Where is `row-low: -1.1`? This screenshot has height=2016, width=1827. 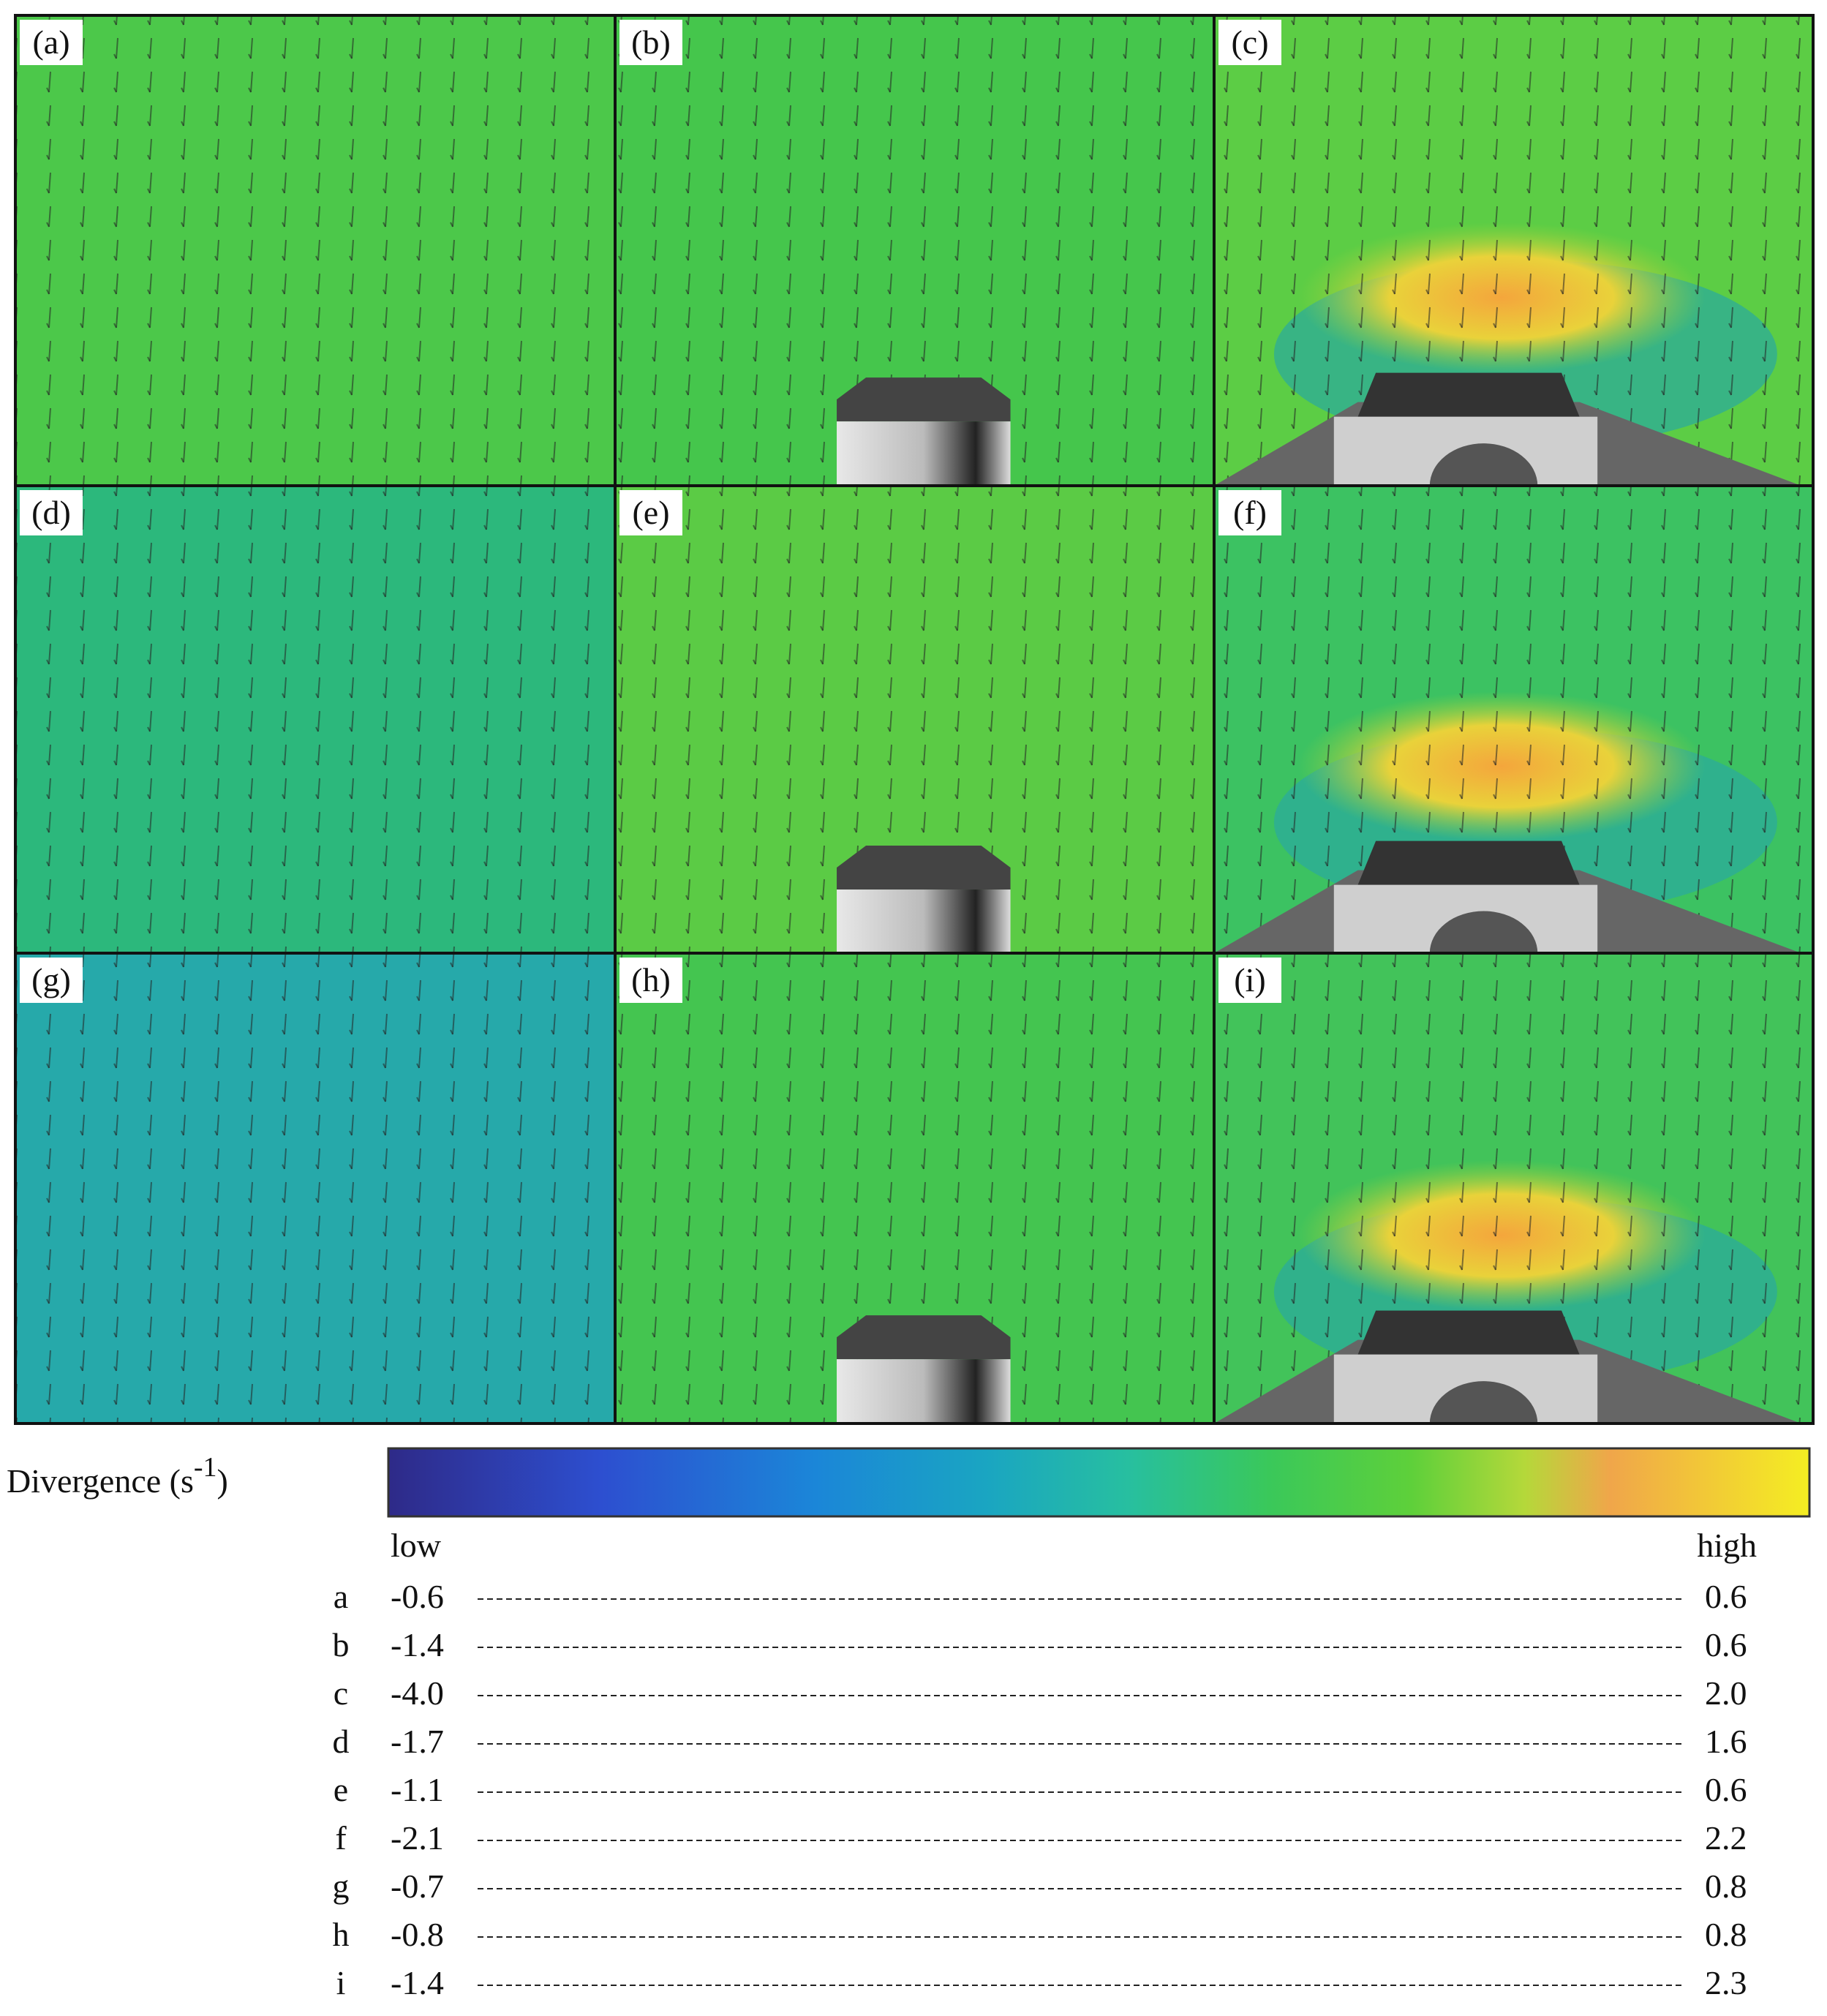
row-low: -1.1 is located at coordinates (417, 1790).